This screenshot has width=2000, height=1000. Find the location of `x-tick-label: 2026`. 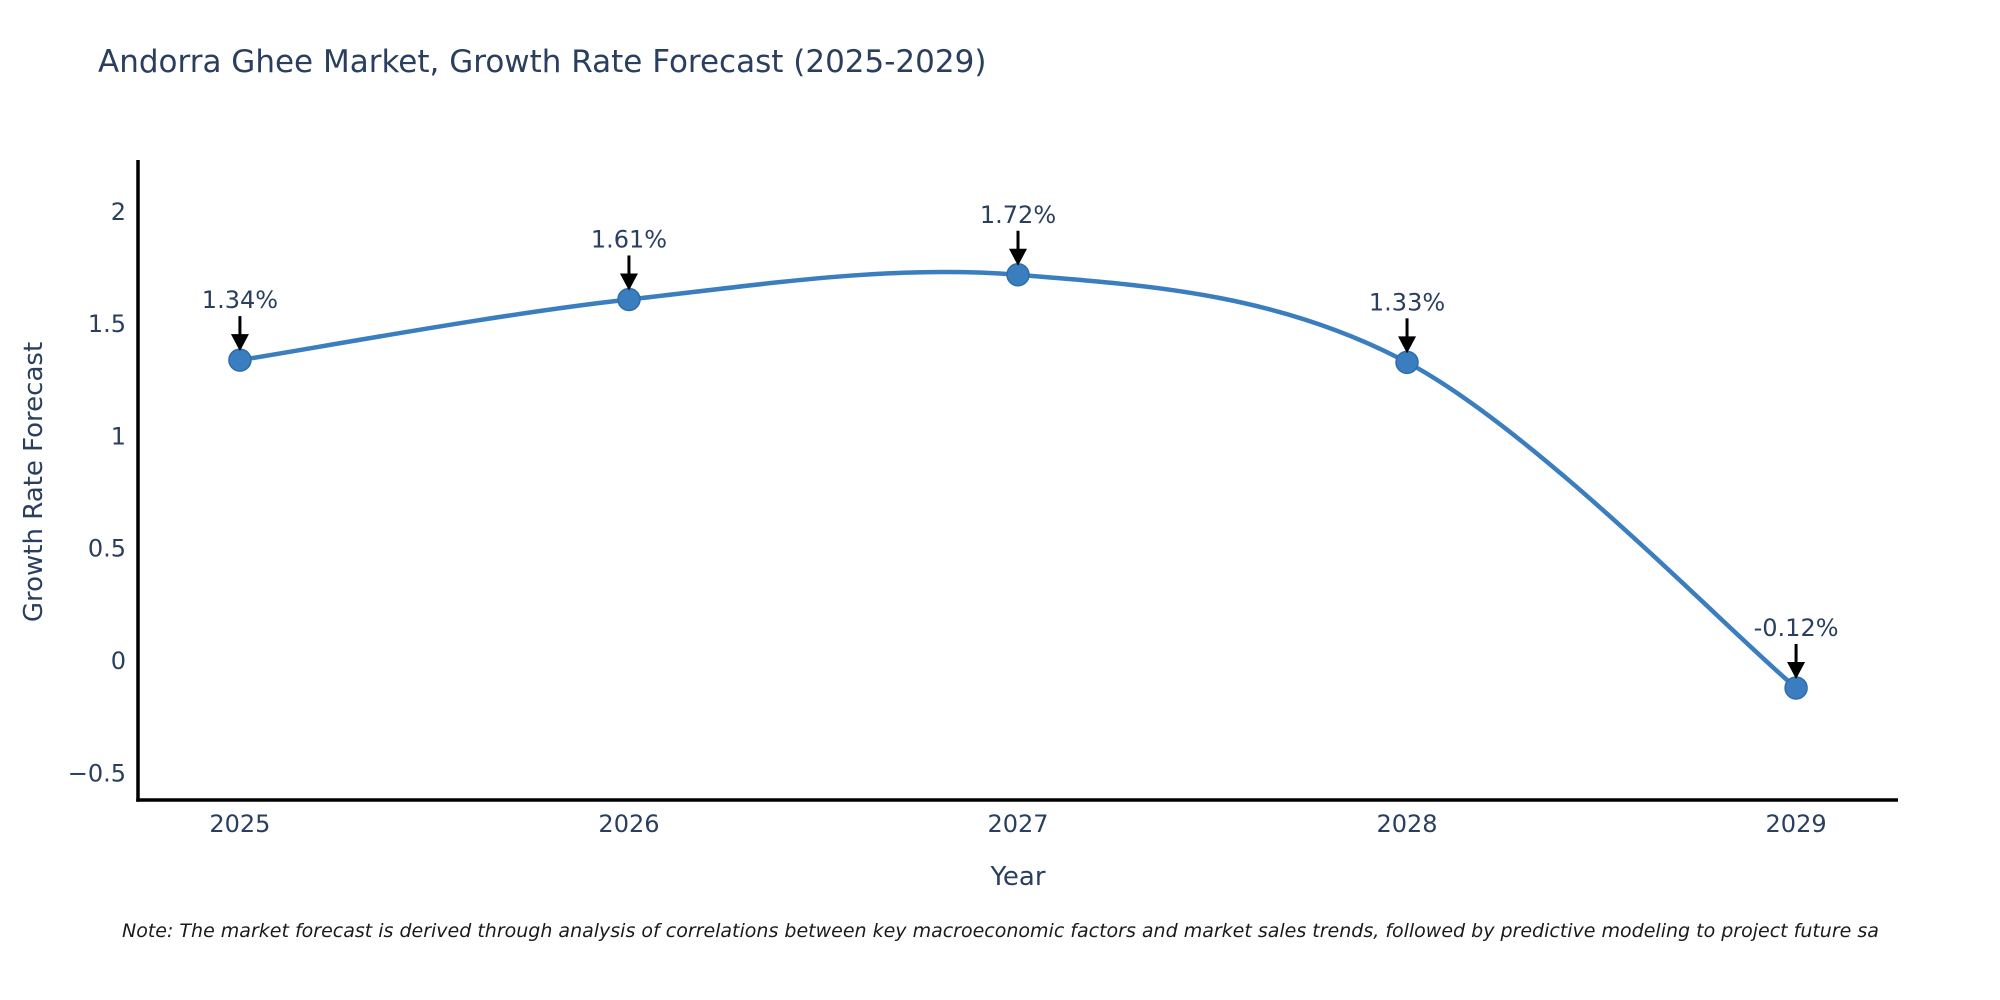

x-tick-label: 2026 is located at coordinates (628, 824).